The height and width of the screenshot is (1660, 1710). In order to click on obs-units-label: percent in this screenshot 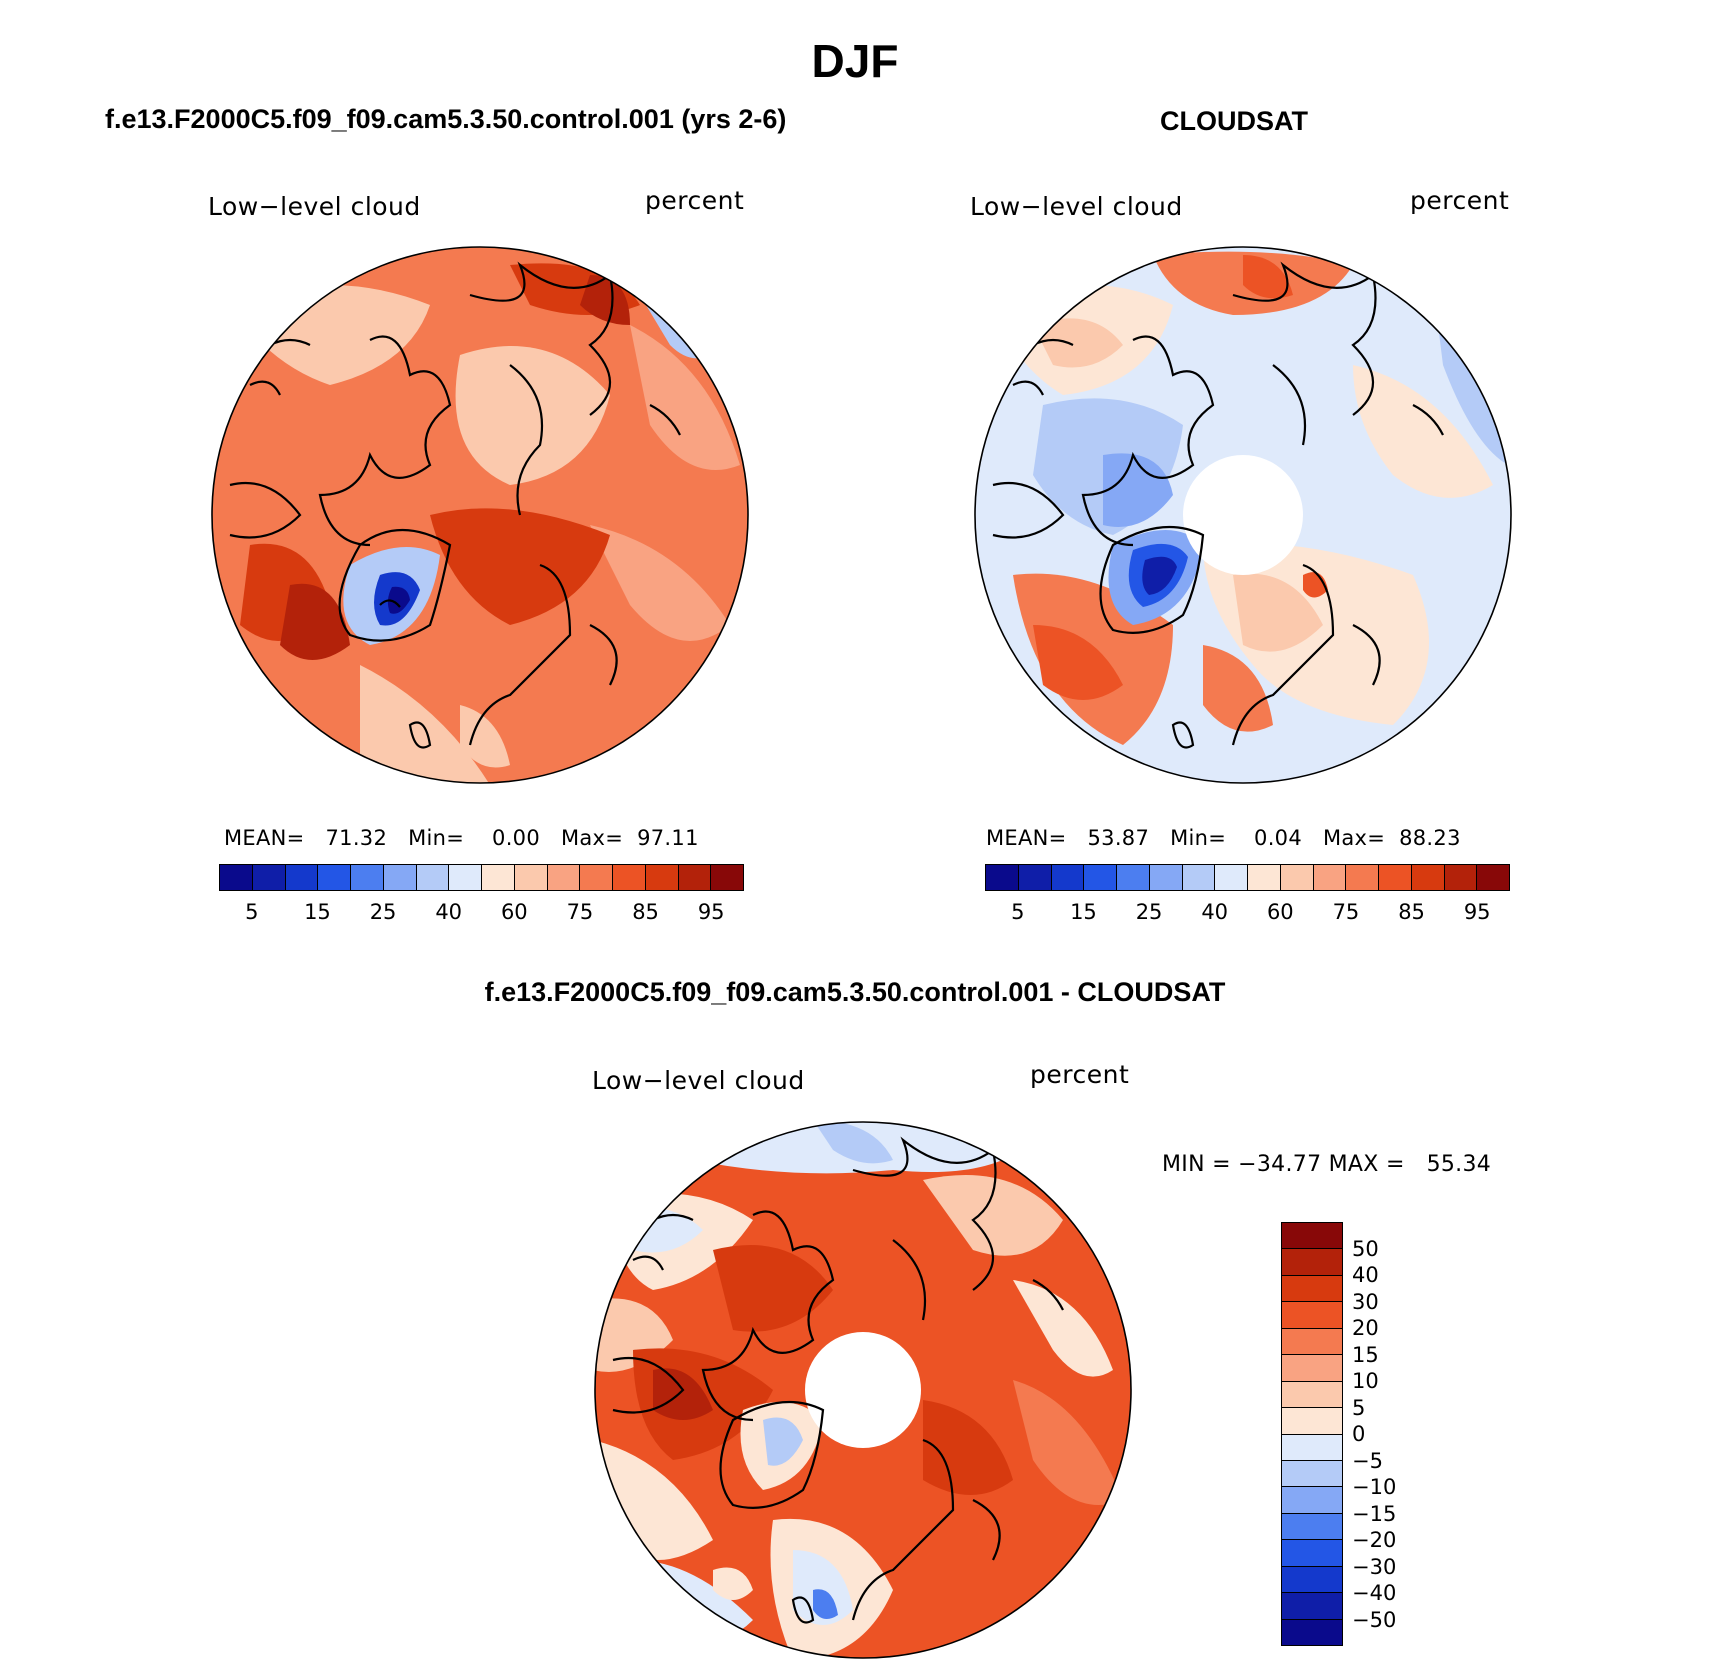, I will do `click(1460, 200)`.